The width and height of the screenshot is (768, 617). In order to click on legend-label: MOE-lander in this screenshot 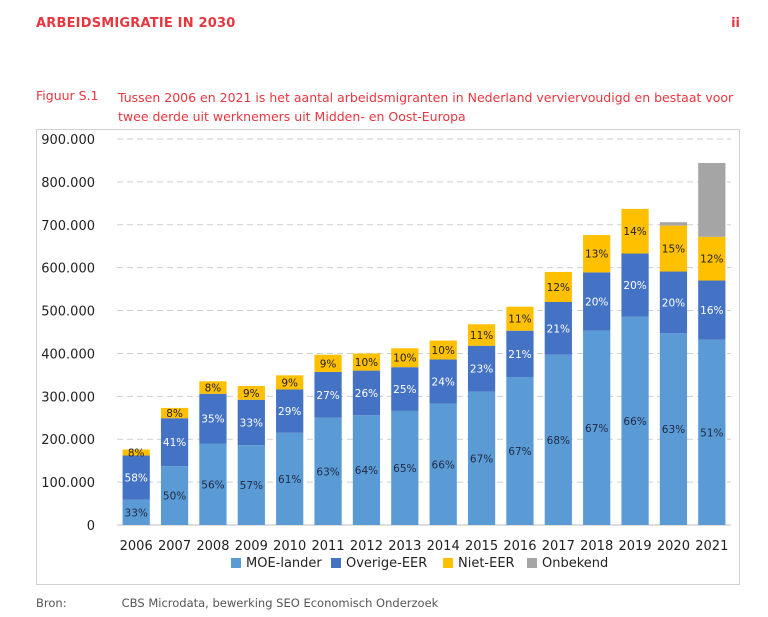, I will do `click(284, 563)`.